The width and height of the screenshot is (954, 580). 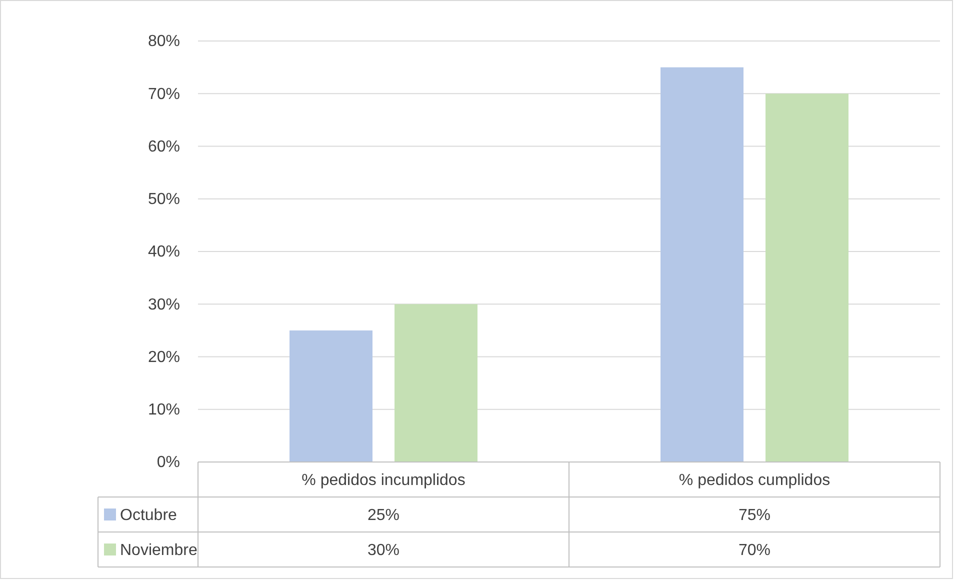 What do you see at coordinates (164, 252) in the screenshot?
I see `y-tick-label: 40%` at bounding box center [164, 252].